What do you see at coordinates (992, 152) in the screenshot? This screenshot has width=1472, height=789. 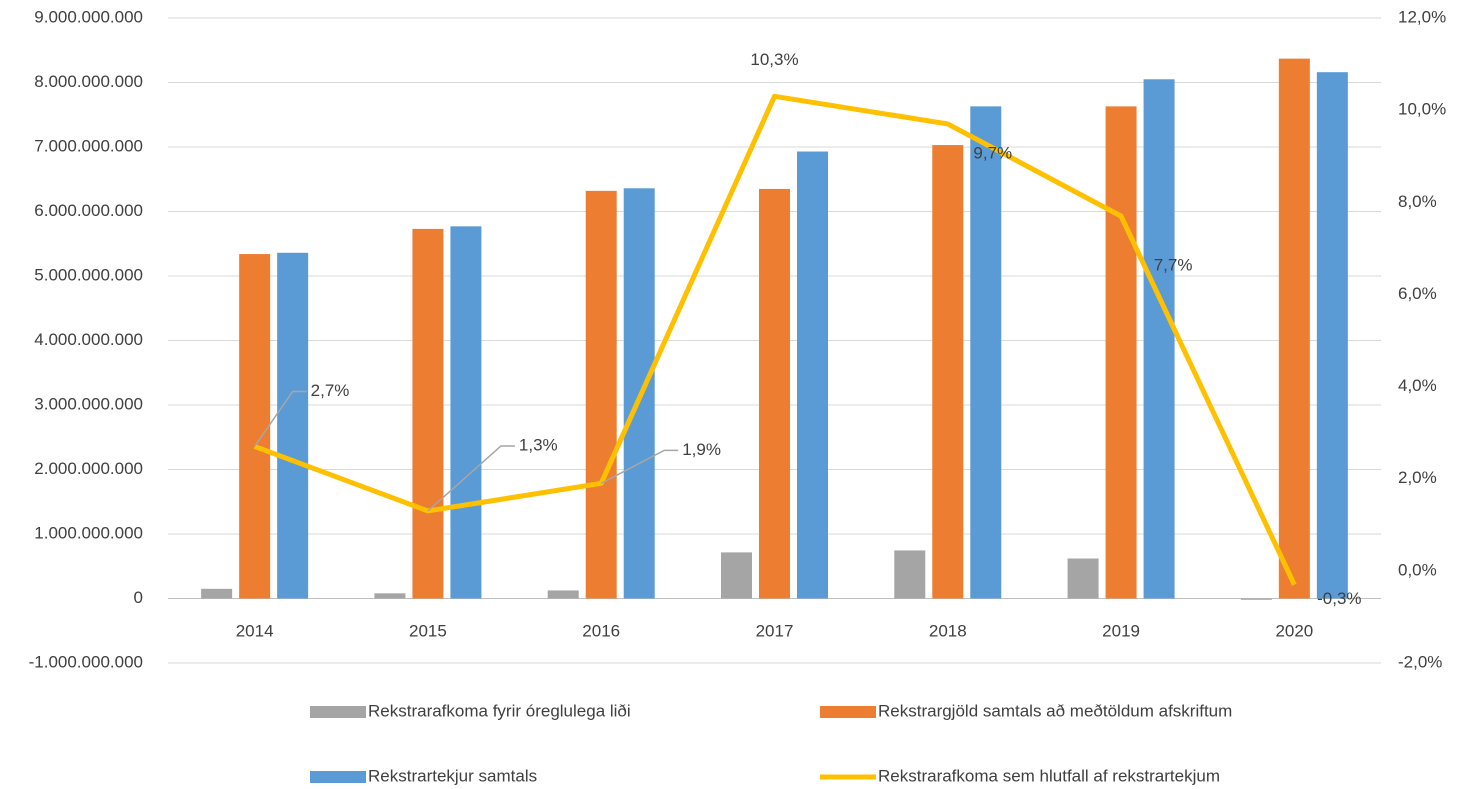 I see `data-label: 9,7%` at bounding box center [992, 152].